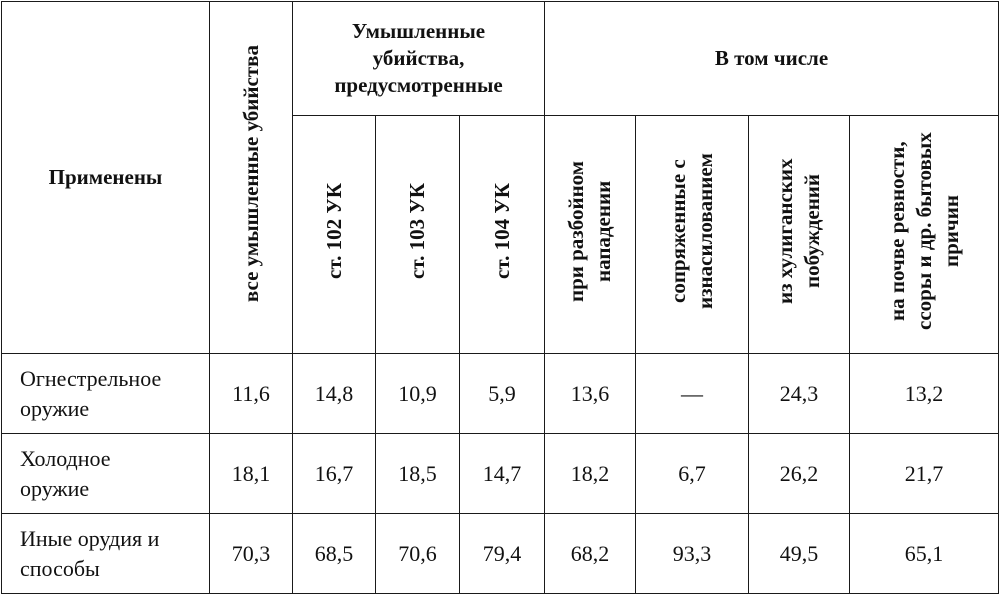 The image size is (1000, 594). I want to click on header-group-provided: Умышленные убийства, предусмотренные, so click(418, 58).